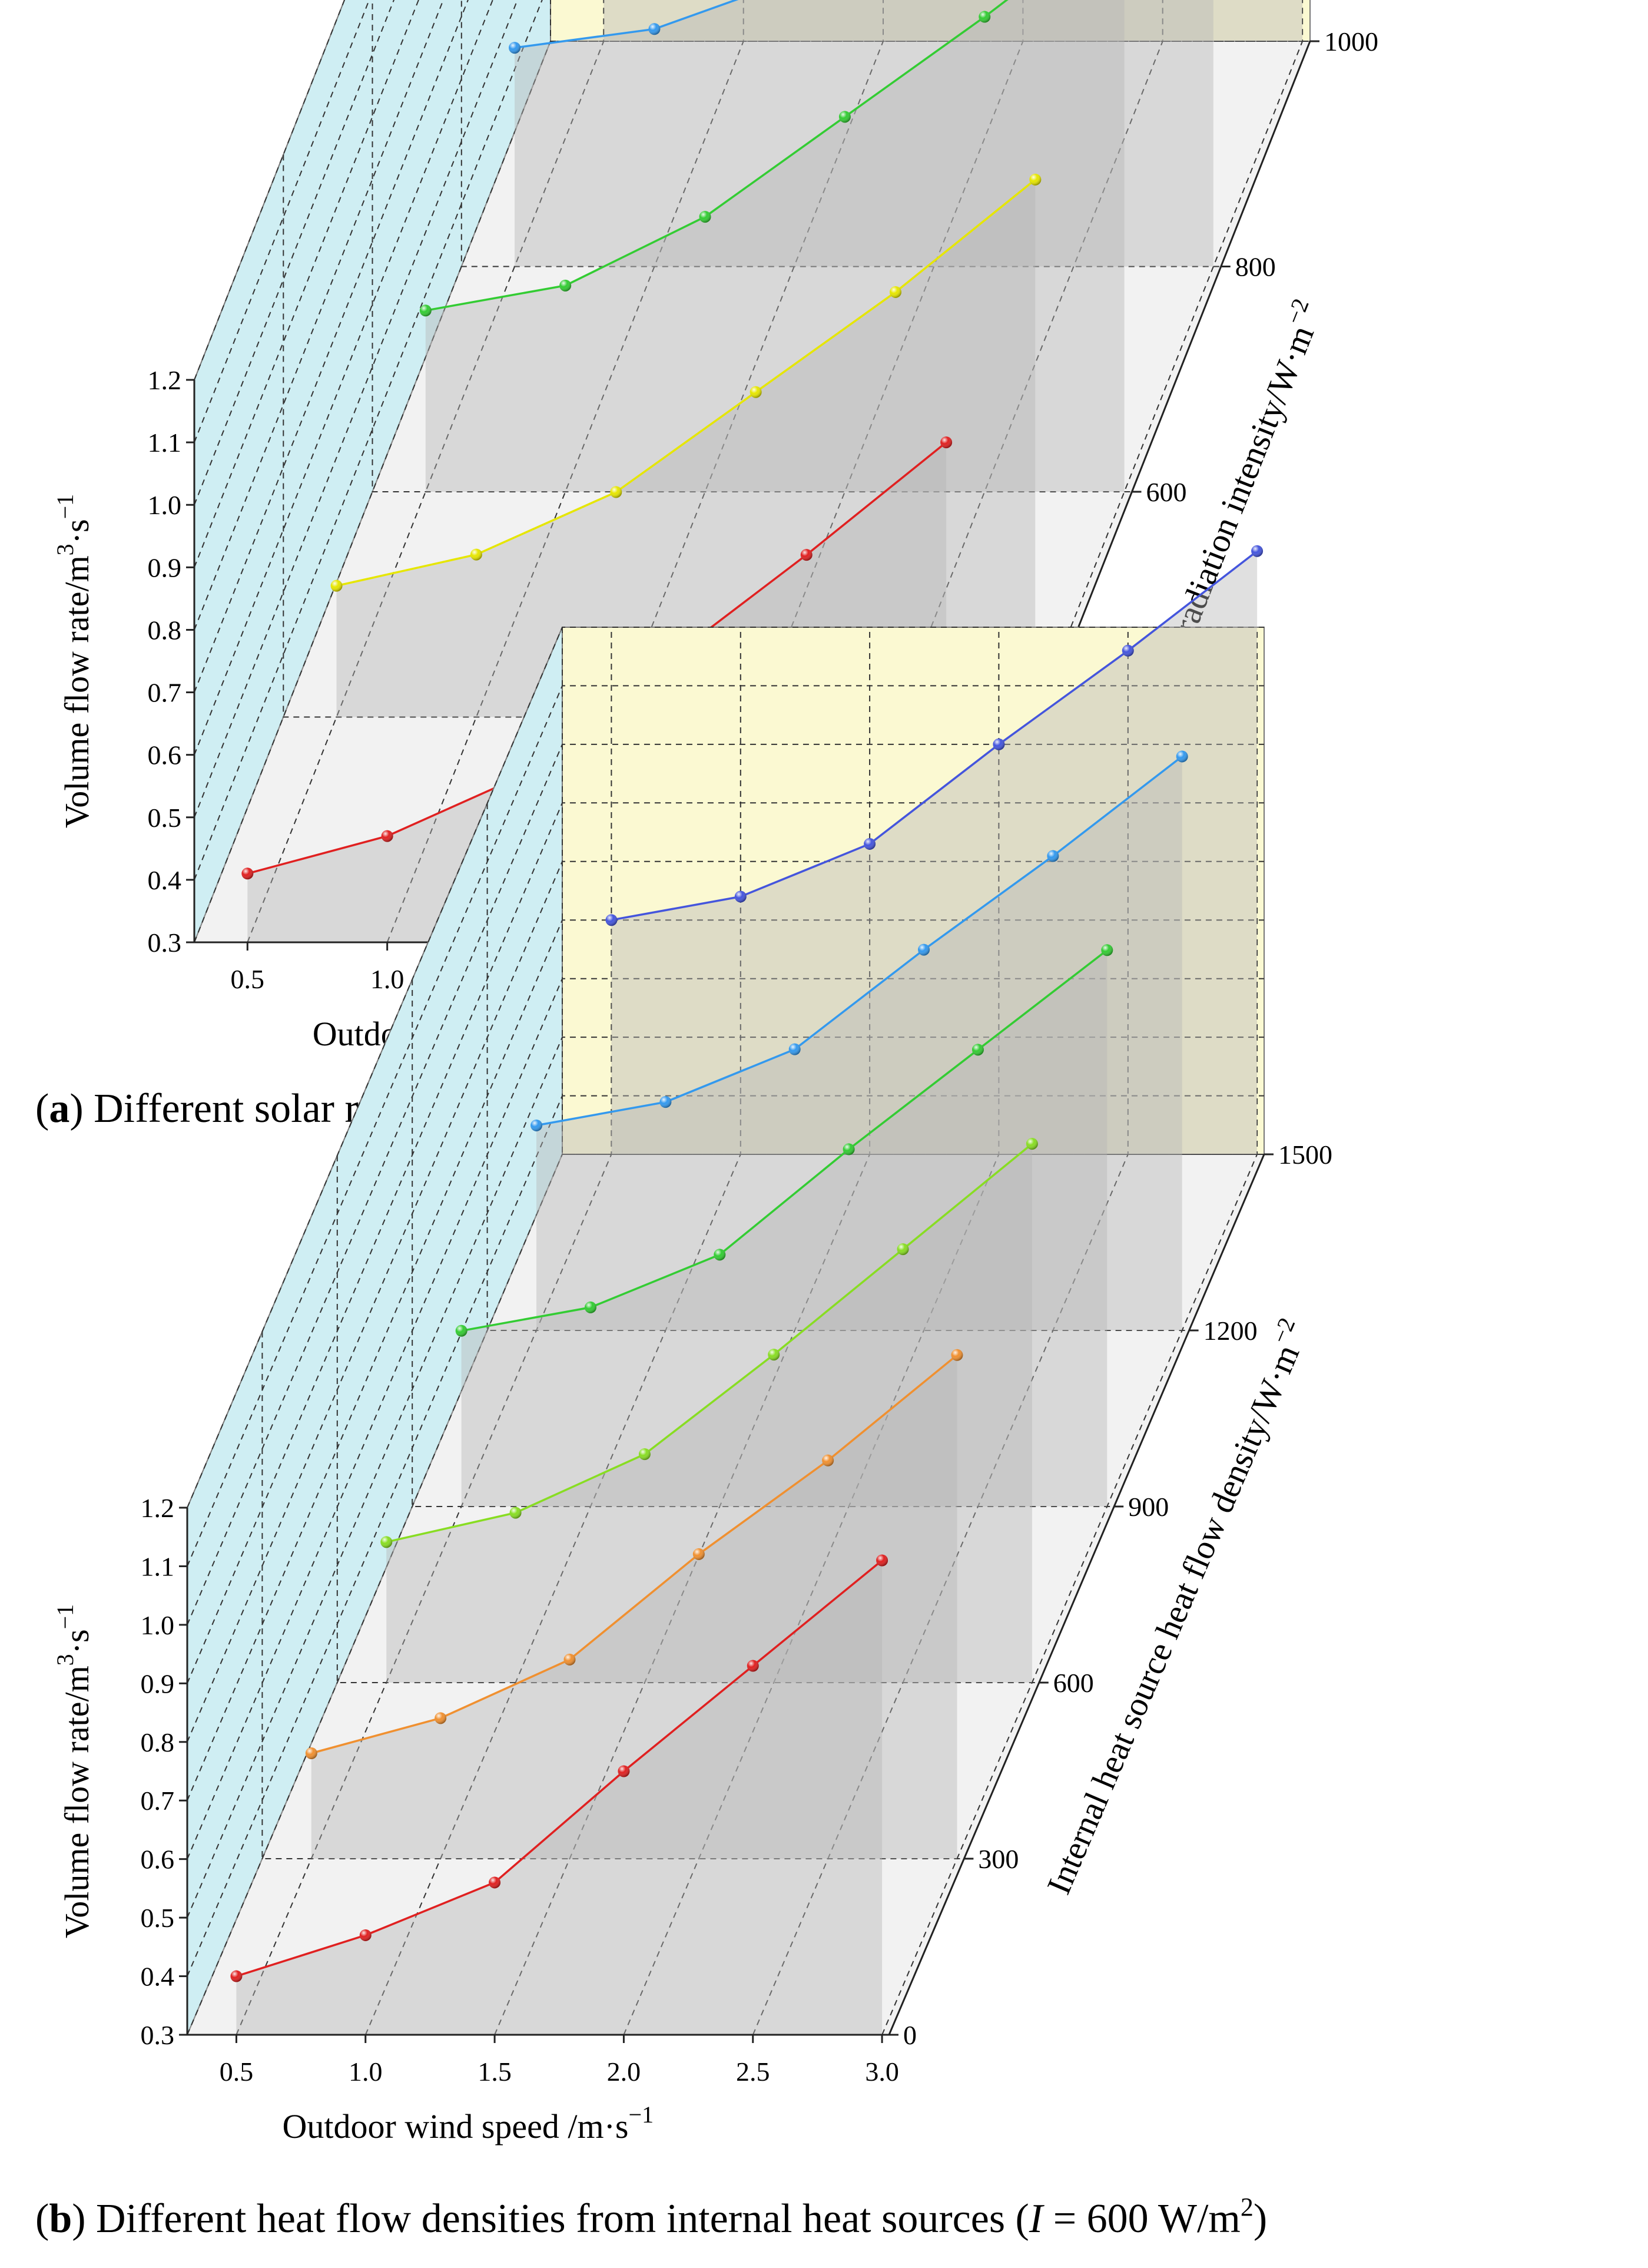  Describe the element at coordinates (165, 443) in the screenshot. I see `y-tick-label: 1.1` at that location.